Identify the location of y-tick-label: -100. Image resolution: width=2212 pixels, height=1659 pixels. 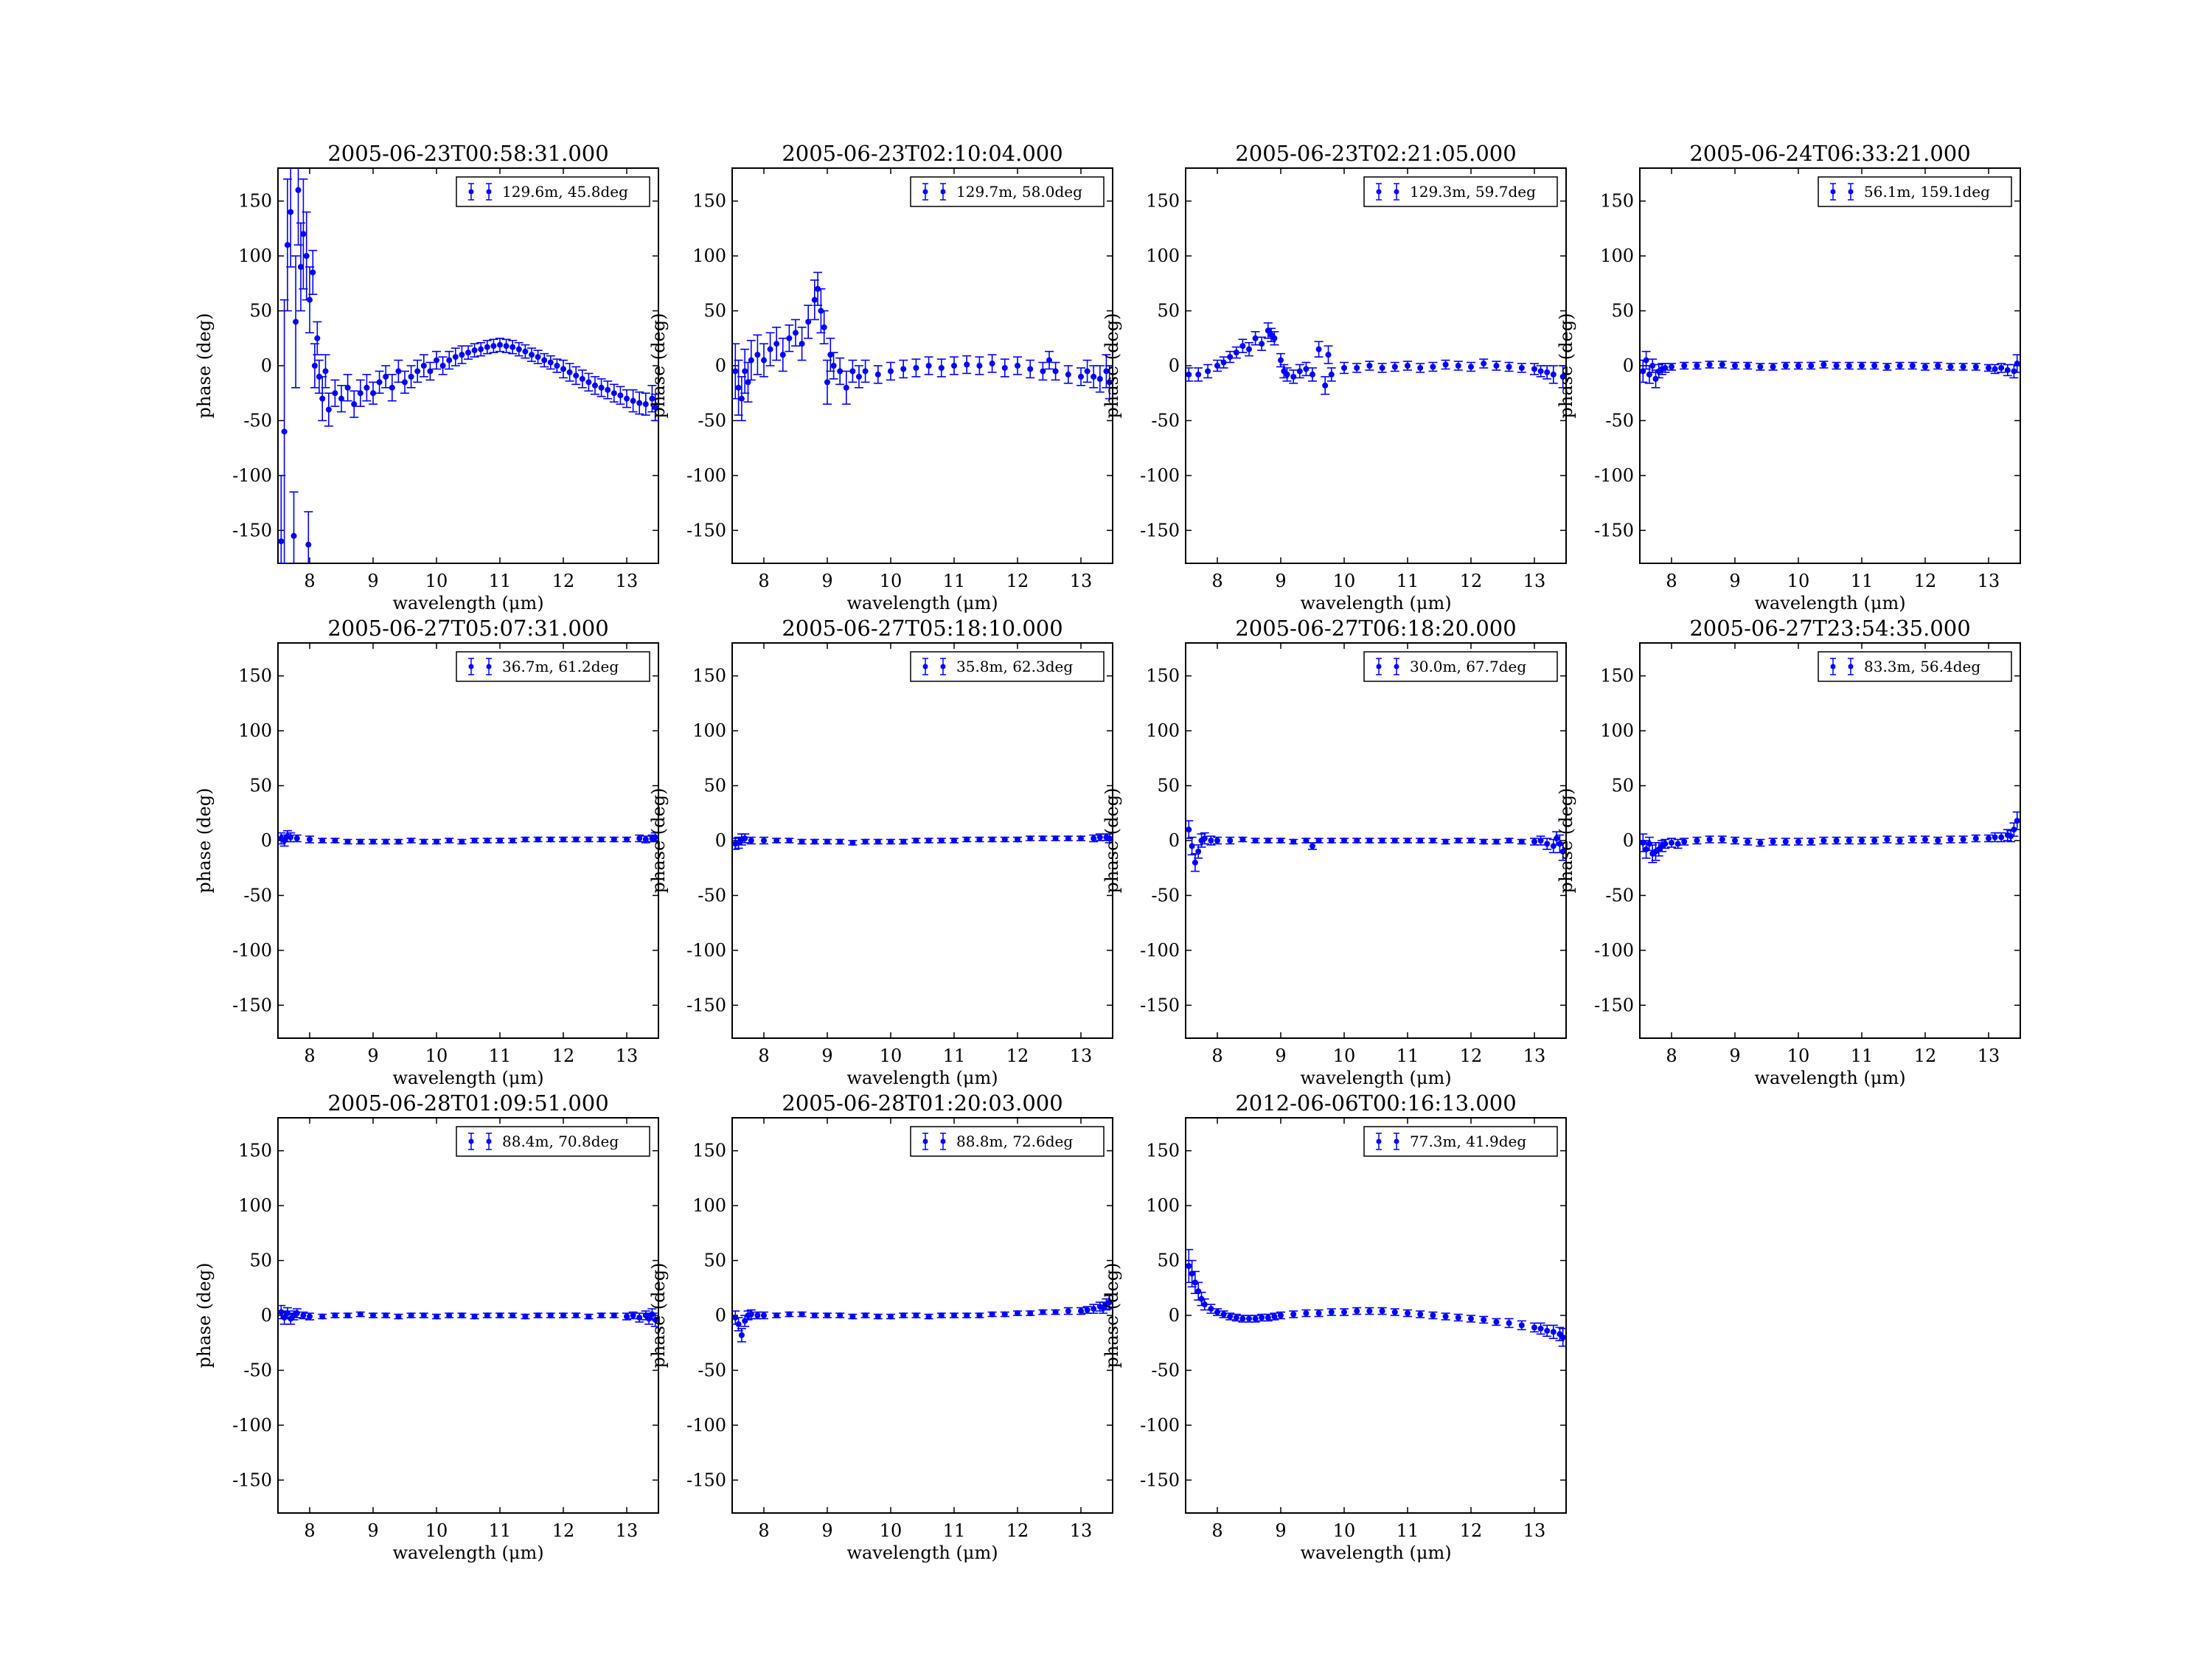
(252, 1425).